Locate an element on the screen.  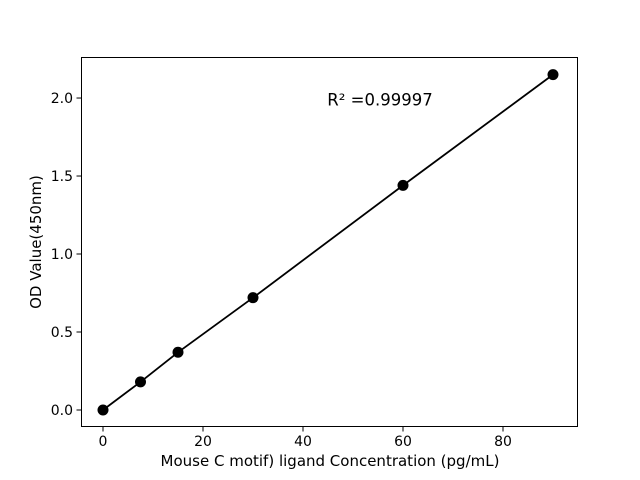
y-axis-label: OD Value(450nm) is located at coordinates (36, 242).